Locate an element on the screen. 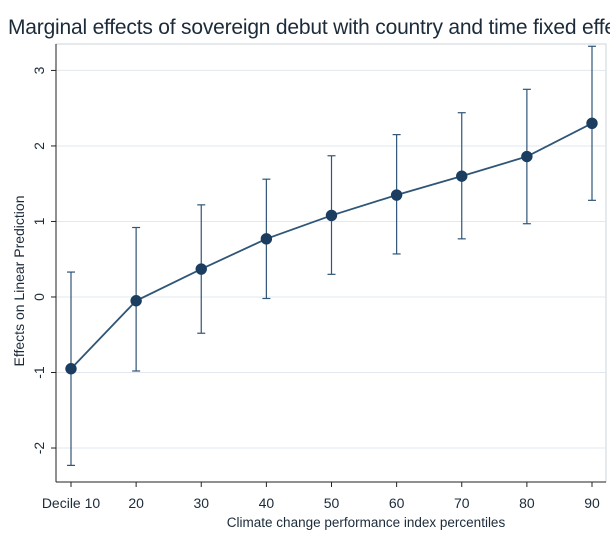  x-tick-label: 30 is located at coordinates (201, 503).